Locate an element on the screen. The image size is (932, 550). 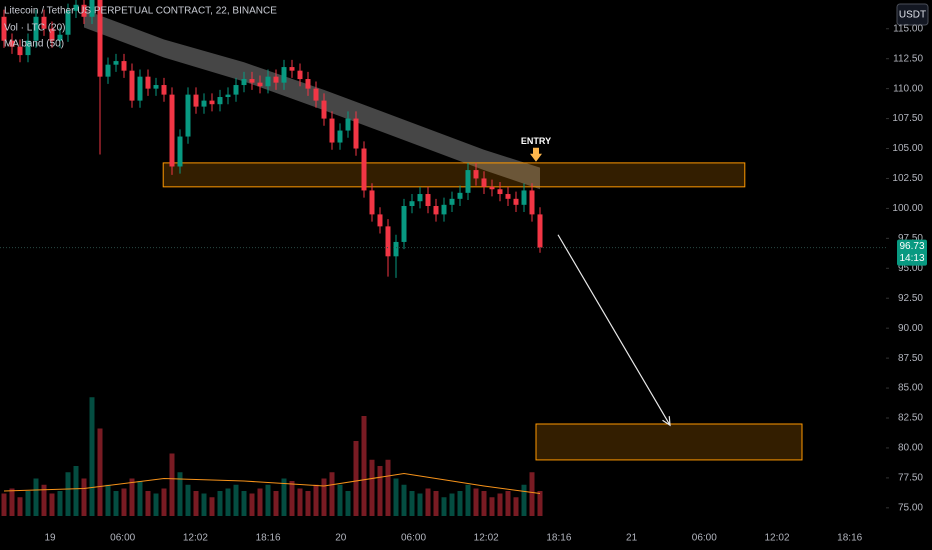
currency-label: USDT is located at coordinates (912, 15).